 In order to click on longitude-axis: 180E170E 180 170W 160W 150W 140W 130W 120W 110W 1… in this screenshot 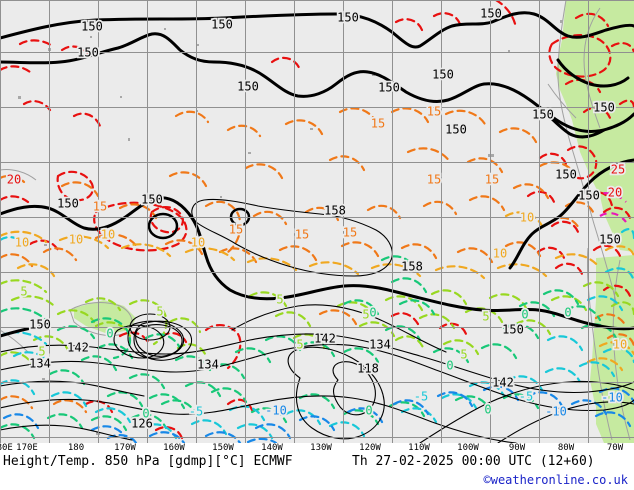, I will do `click(317, 450)`.